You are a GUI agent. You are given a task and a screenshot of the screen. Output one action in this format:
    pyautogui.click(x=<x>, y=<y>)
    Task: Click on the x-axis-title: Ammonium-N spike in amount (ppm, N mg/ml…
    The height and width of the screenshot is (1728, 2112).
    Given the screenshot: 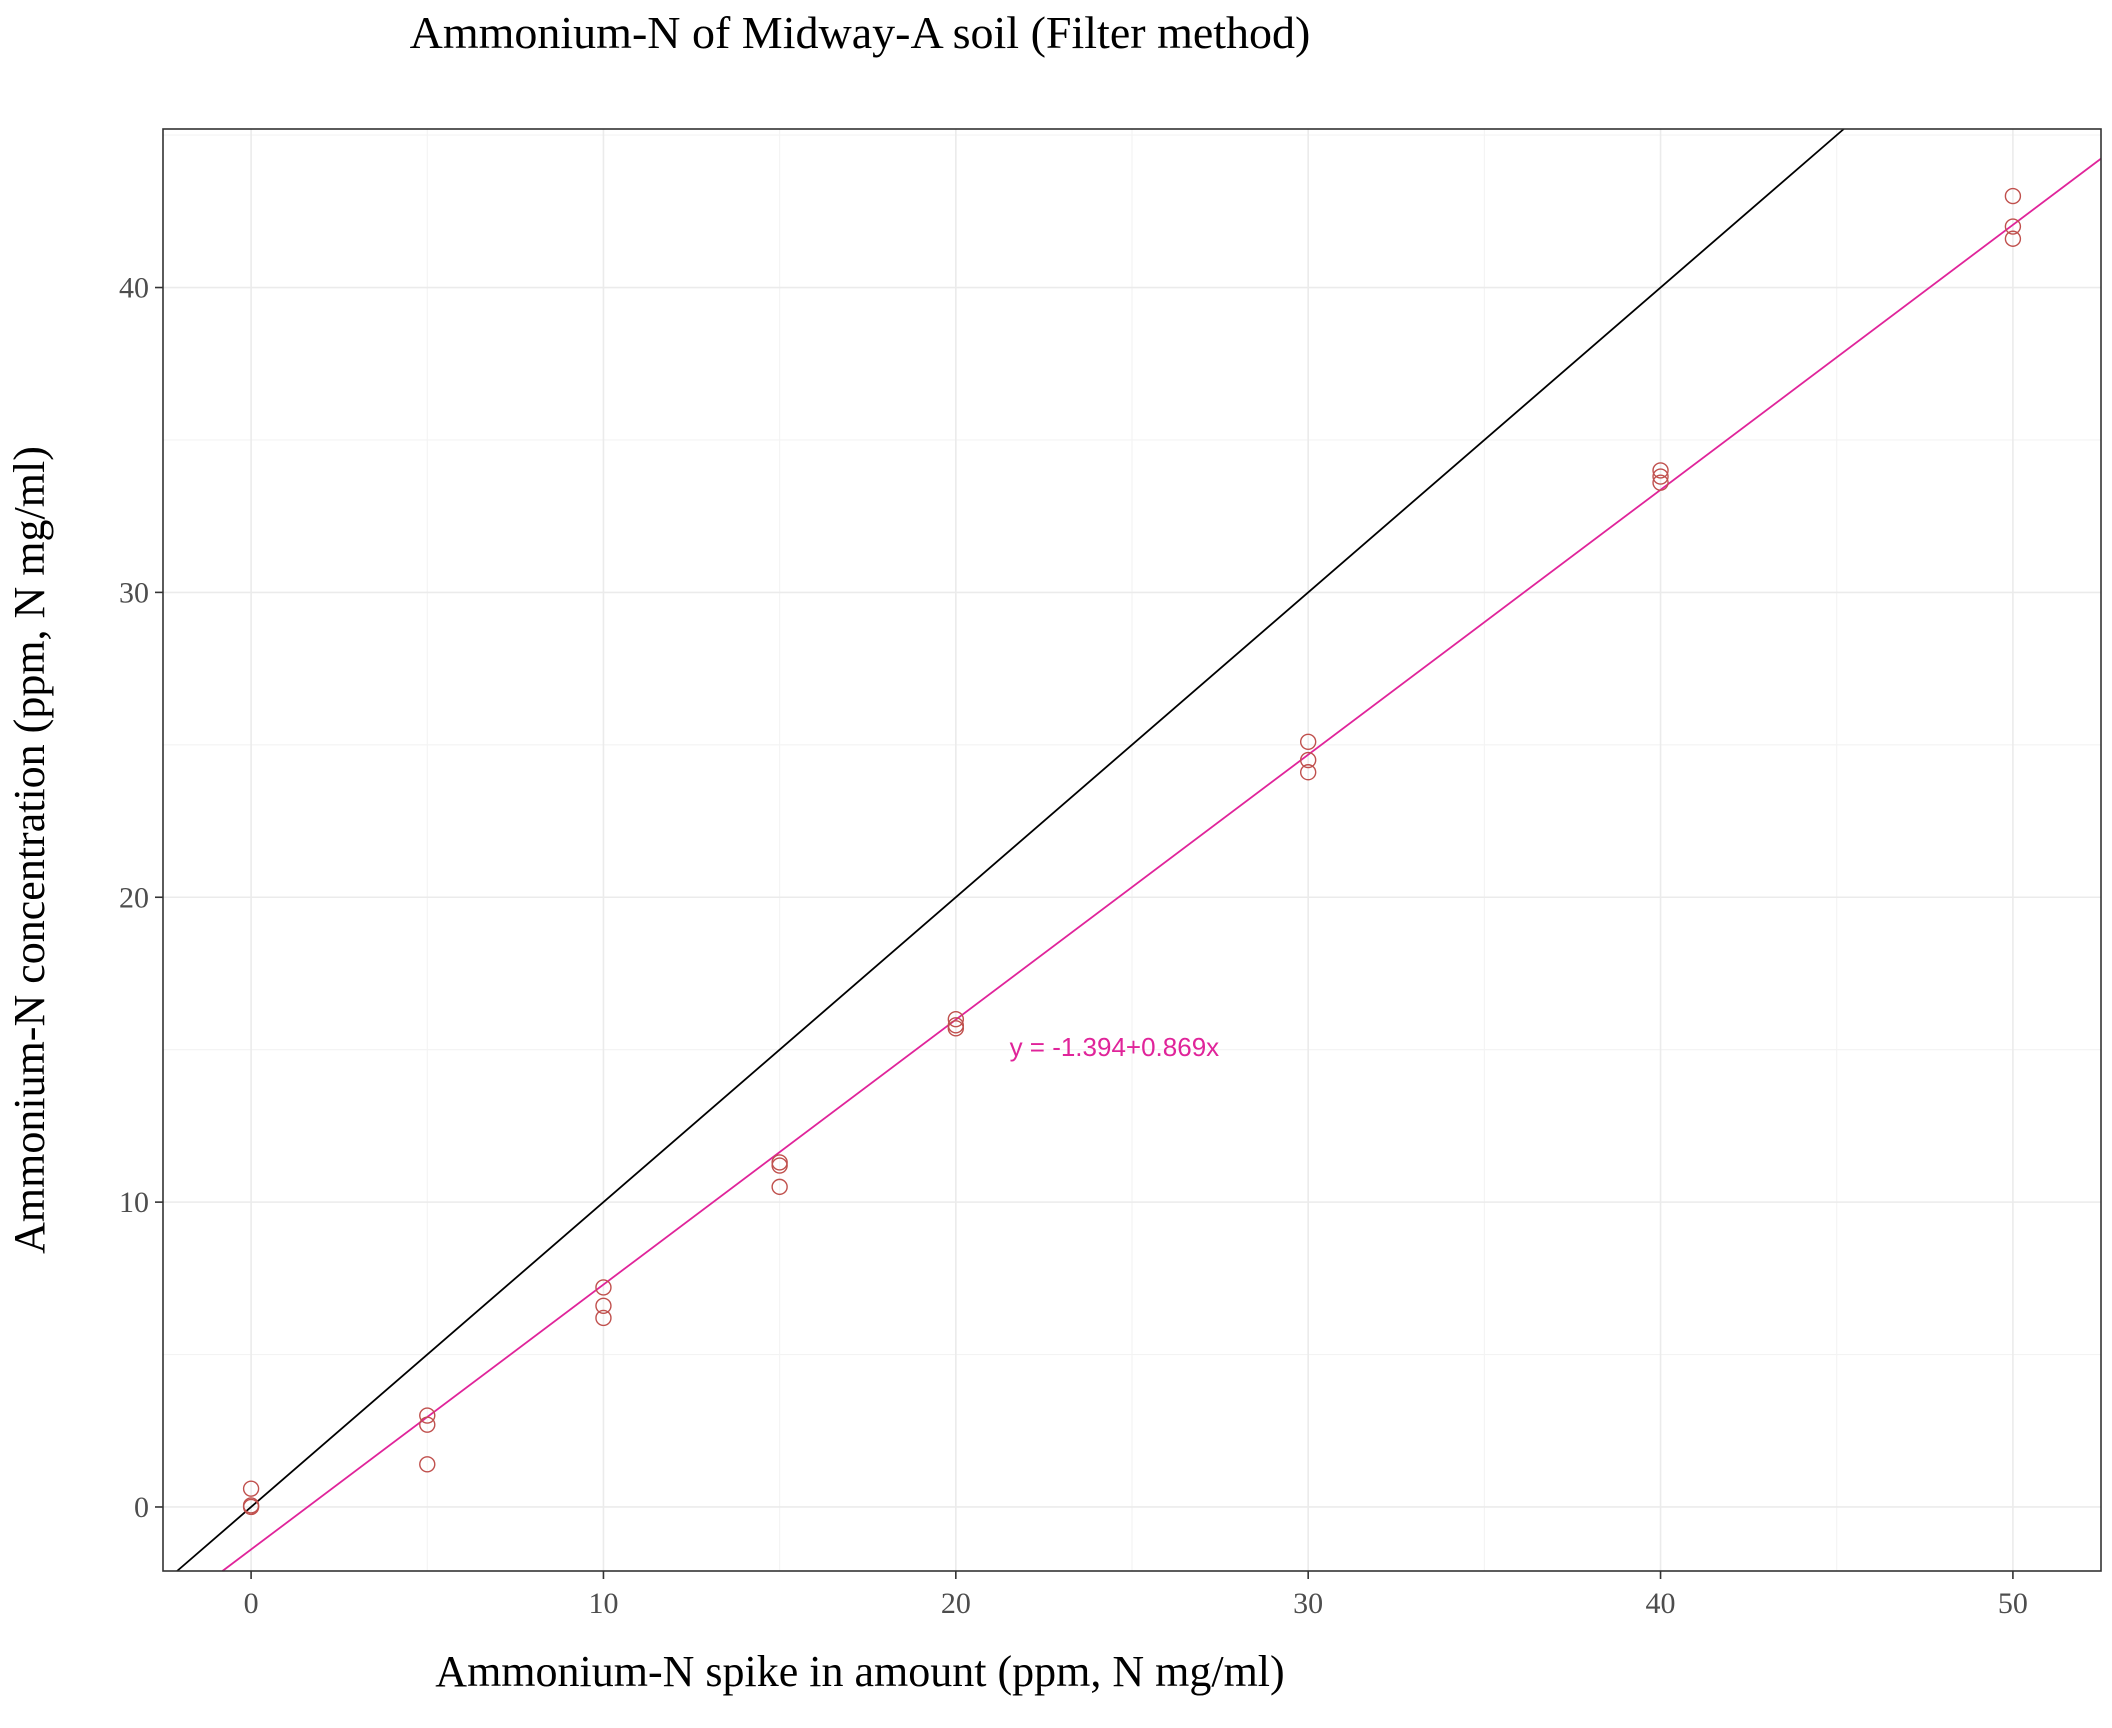 What is the action you would take?
    pyautogui.click(x=859, y=1671)
    